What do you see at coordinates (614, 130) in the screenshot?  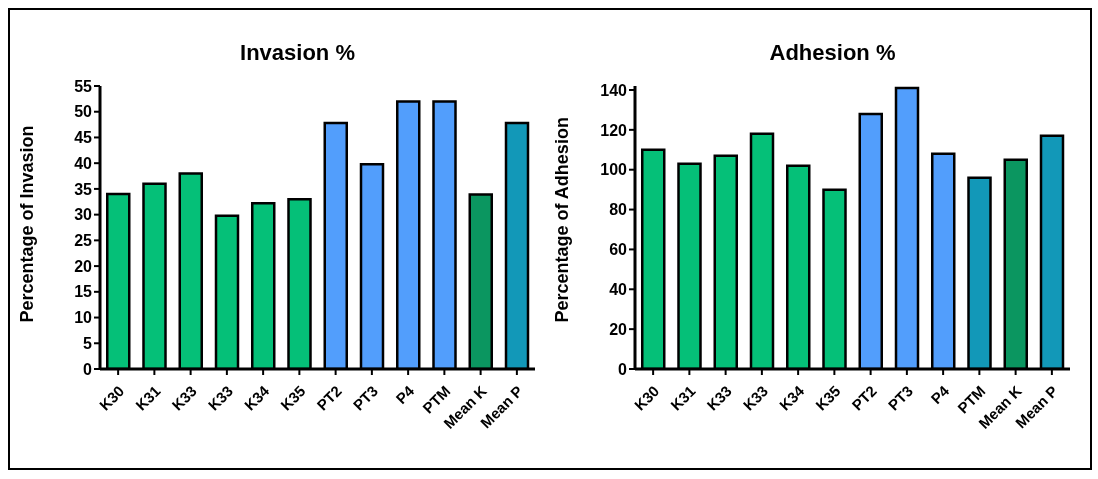 I see `y-tick-label: 120` at bounding box center [614, 130].